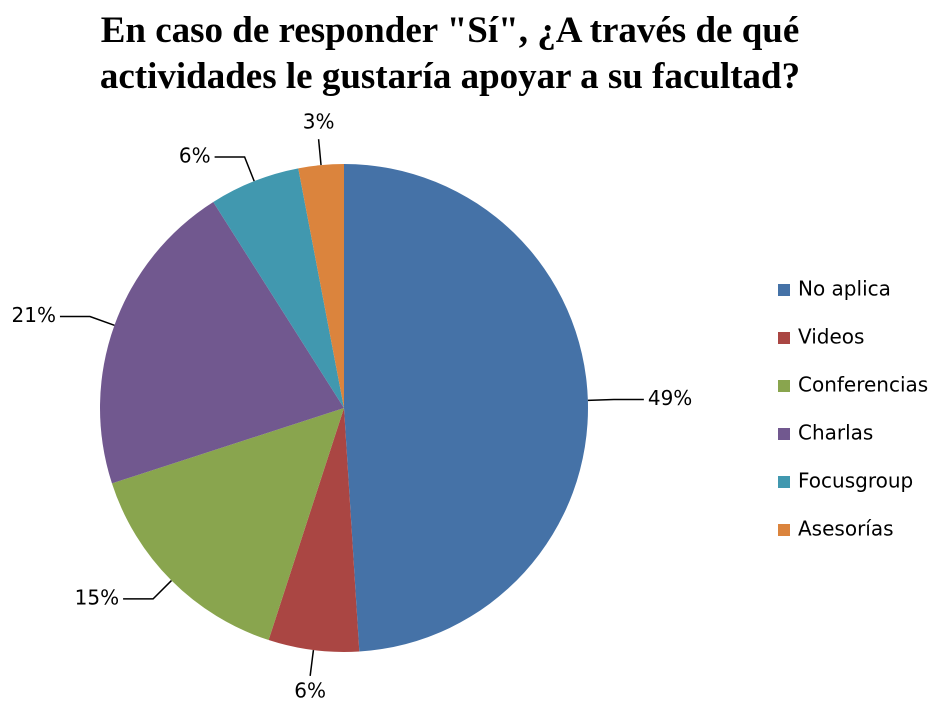 The image size is (943, 703). I want to click on legend-label: No aplica, so click(844, 289).